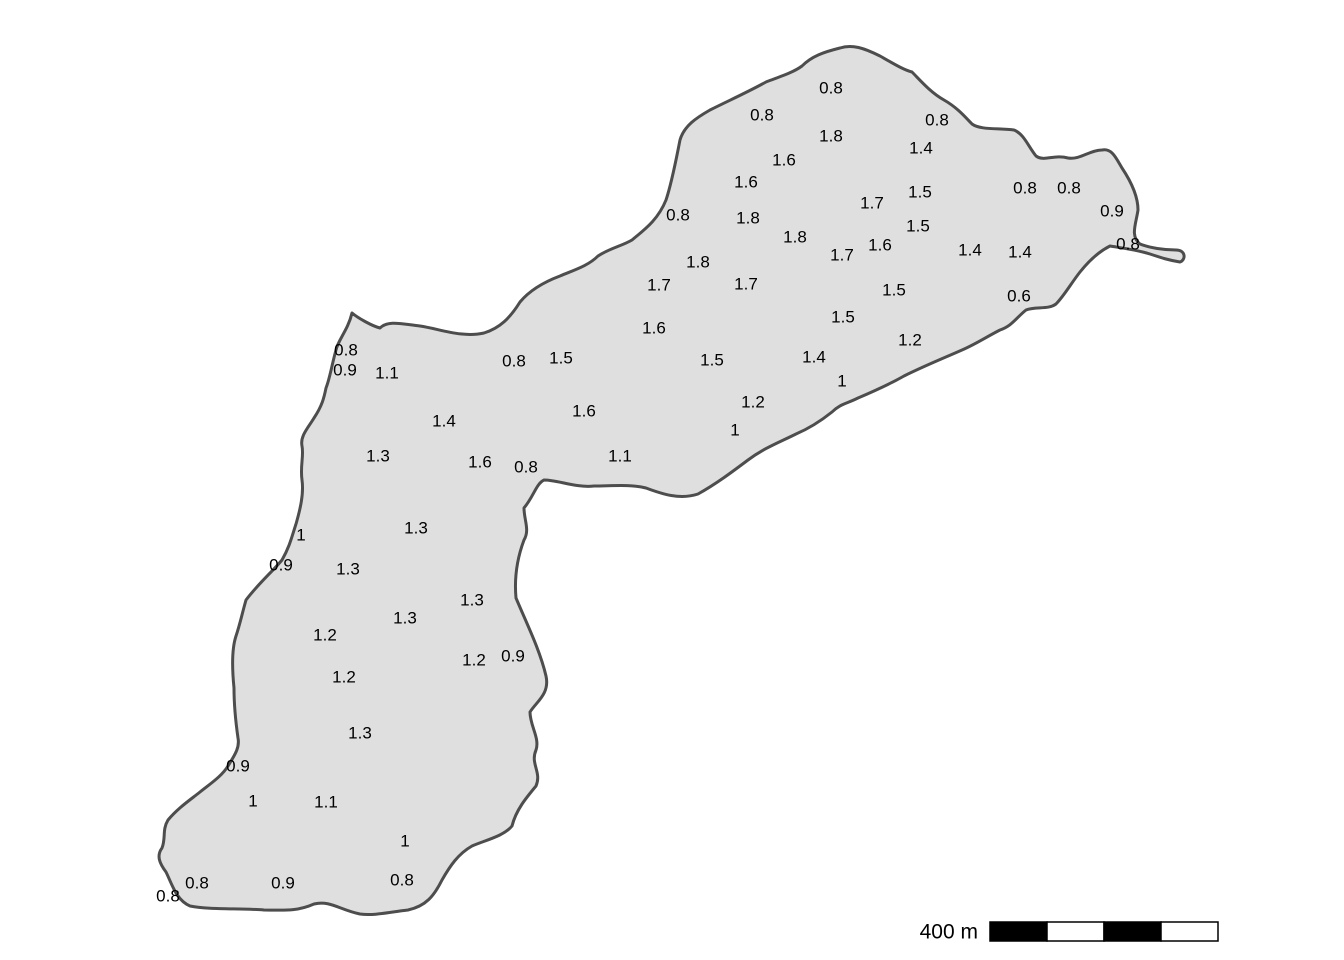 The width and height of the screenshot is (1344, 960). Describe the element at coordinates (949, 932) in the screenshot. I see `scale-bar-label: 400 m` at that location.